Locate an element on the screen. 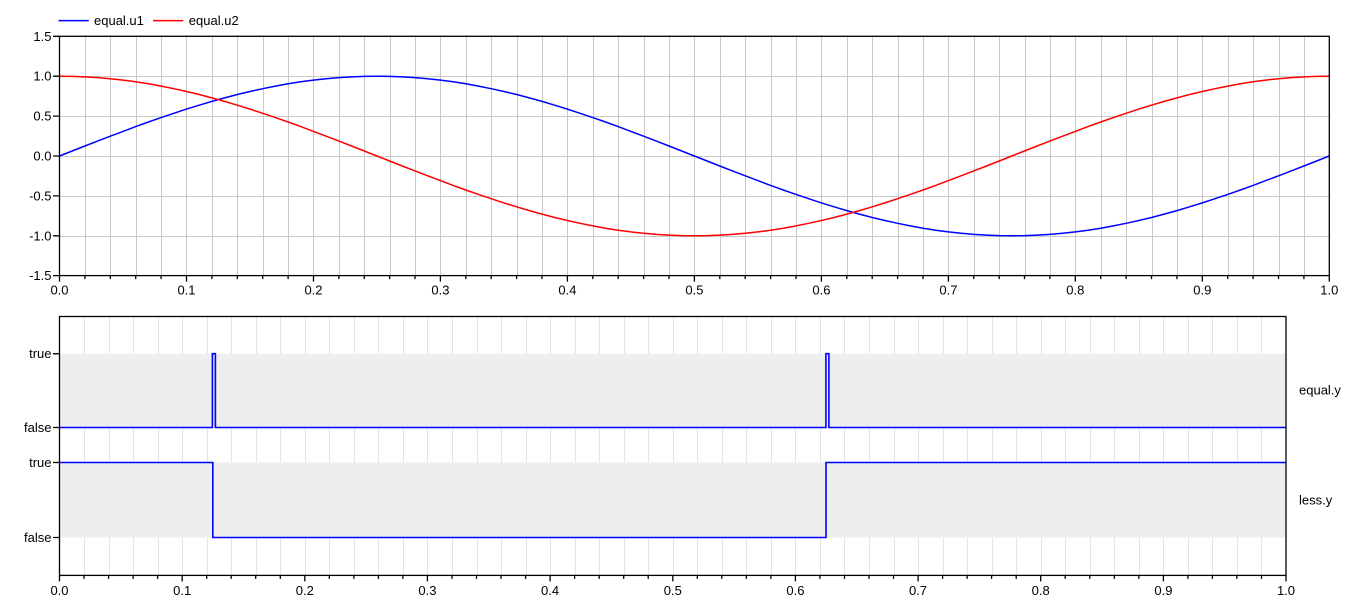 This screenshot has width=1354, height=600. svg-text: 1.5 is located at coordinates (42, 36).